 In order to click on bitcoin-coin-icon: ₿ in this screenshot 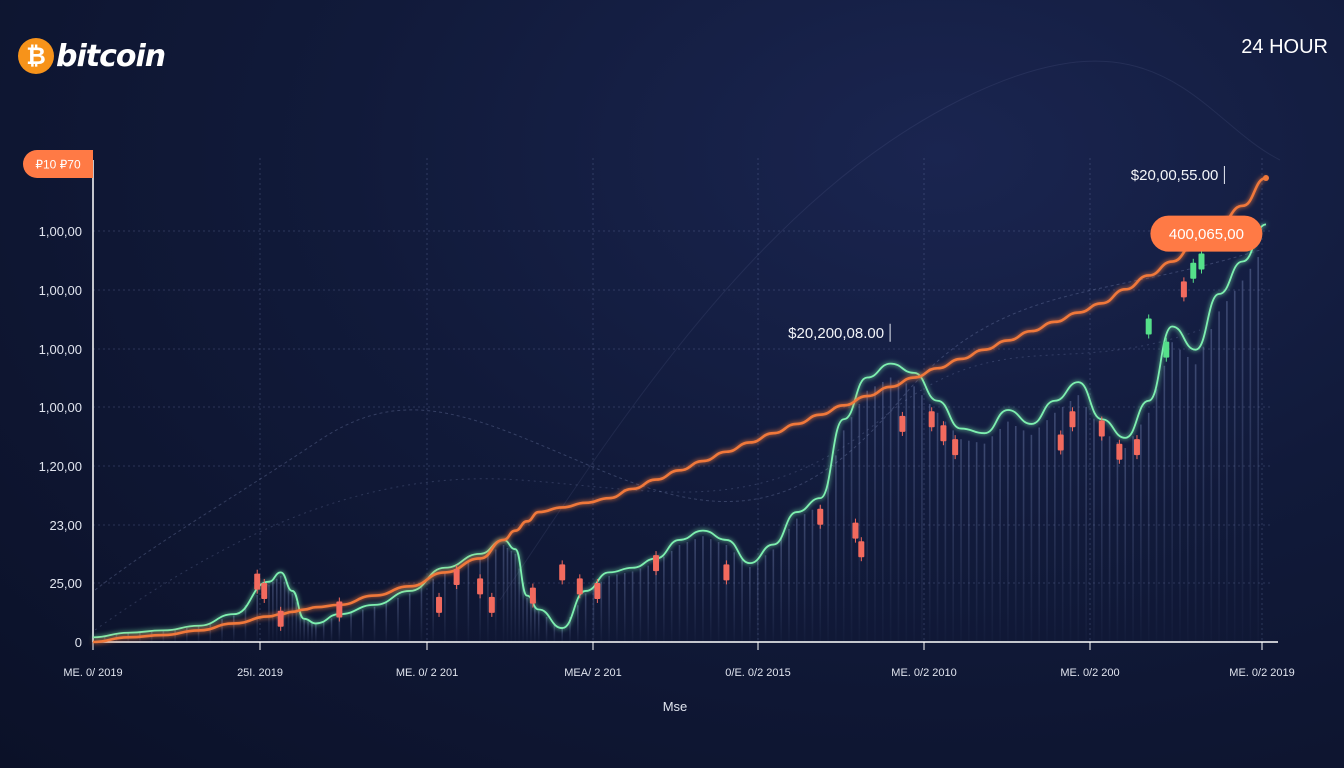, I will do `click(36, 56)`.